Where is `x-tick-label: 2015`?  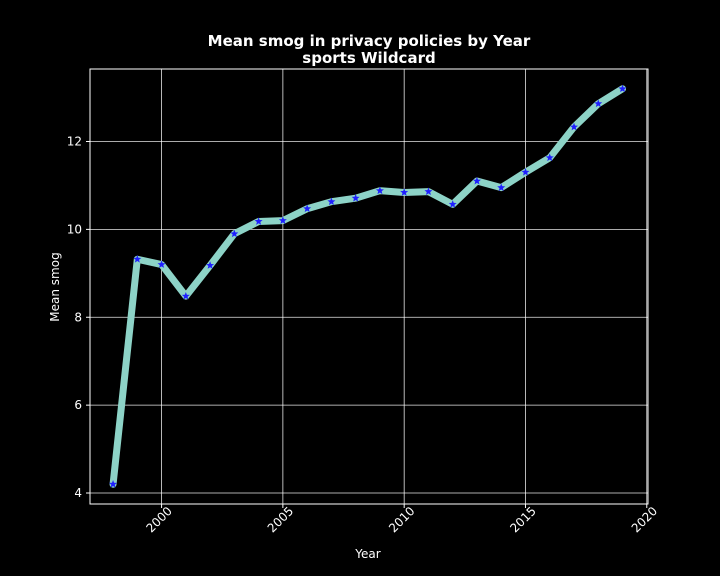 x-tick-label: 2015 is located at coordinates (522, 519).